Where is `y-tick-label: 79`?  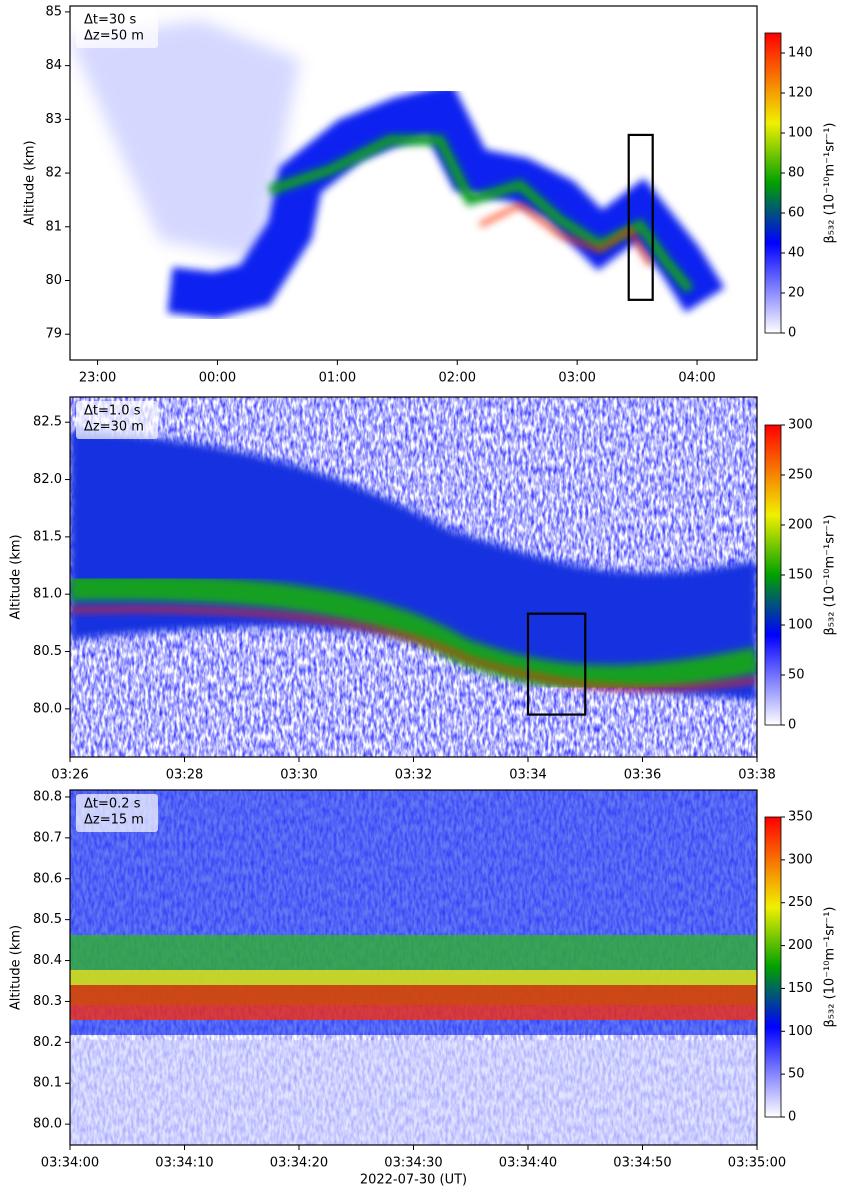 y-tick-label: 79 is located at coordinates (53, 334).